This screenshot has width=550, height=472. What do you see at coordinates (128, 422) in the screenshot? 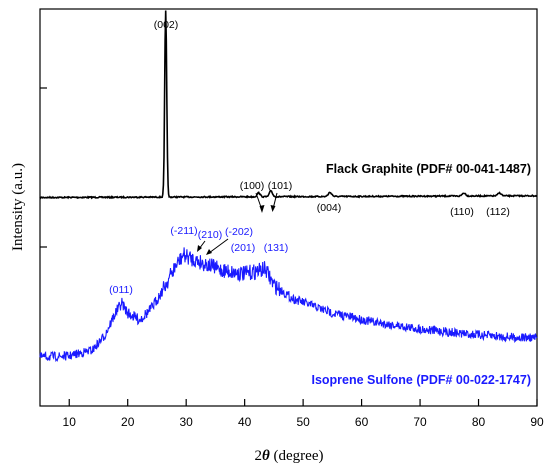
I see `x-tick-label: 20` at bounding box center [128, 422].